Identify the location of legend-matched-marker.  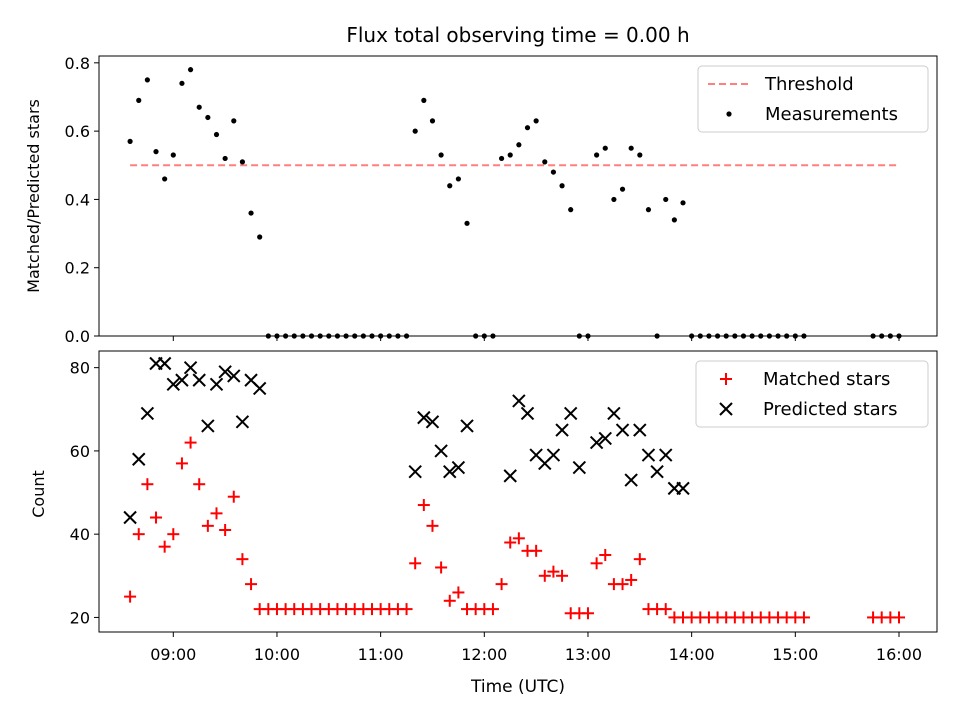
(726, 379).